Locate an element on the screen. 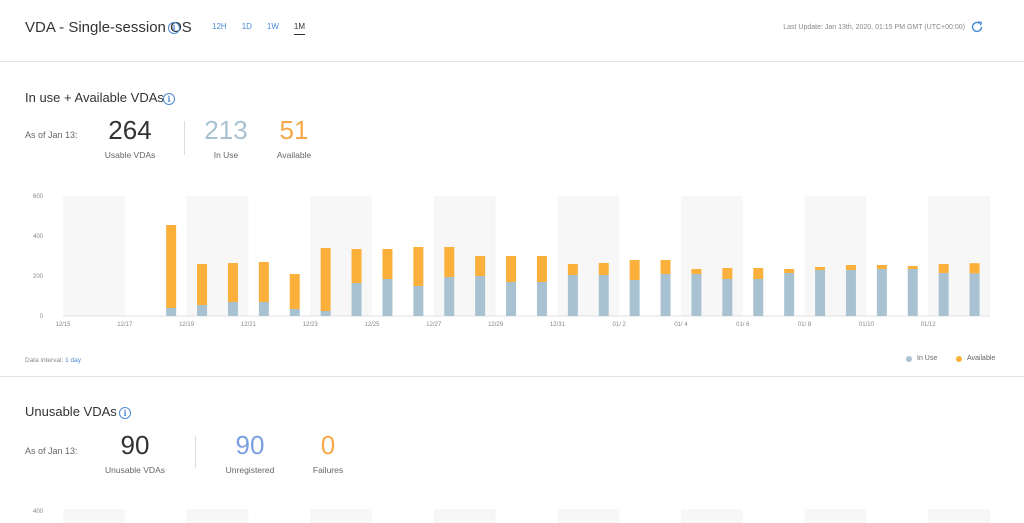  tab-1w: 1W is located at coordinates (272, 26).